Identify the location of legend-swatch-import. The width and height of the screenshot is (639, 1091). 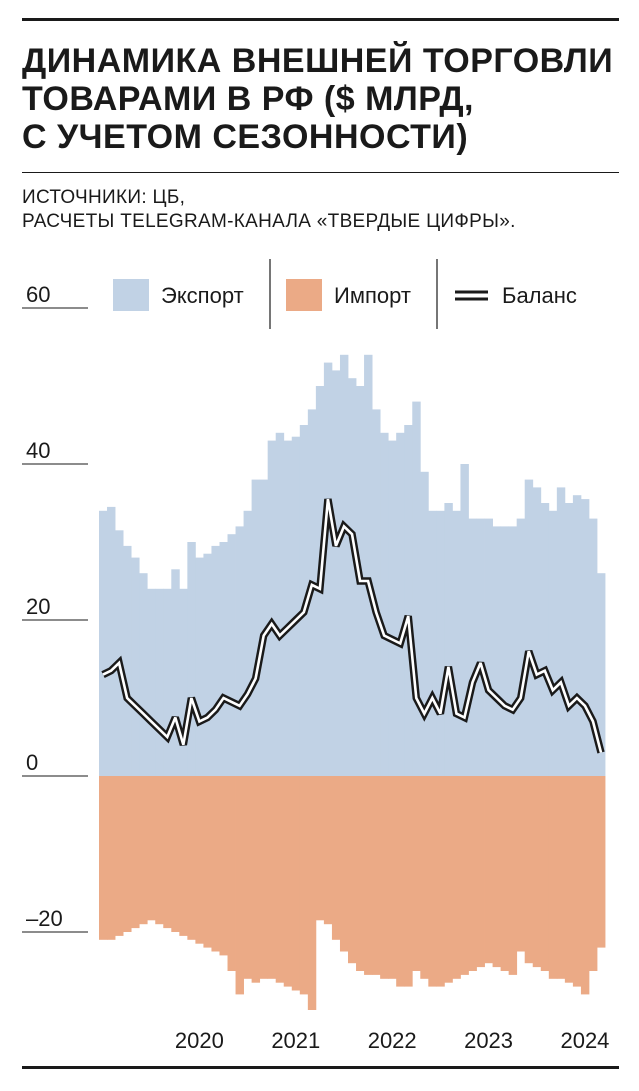
(304, 295).